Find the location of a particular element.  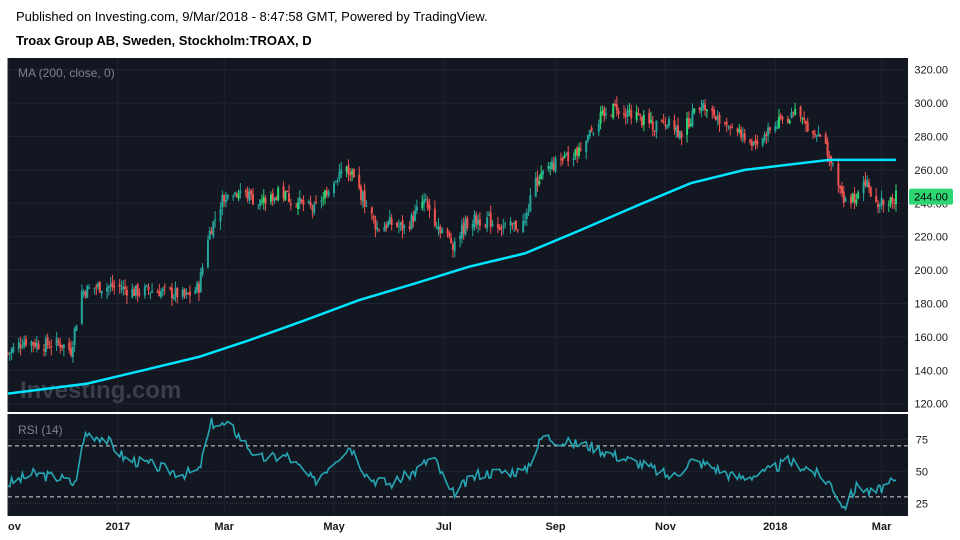

rsi-tick-label: 75 is located at coordinates (922, 441).